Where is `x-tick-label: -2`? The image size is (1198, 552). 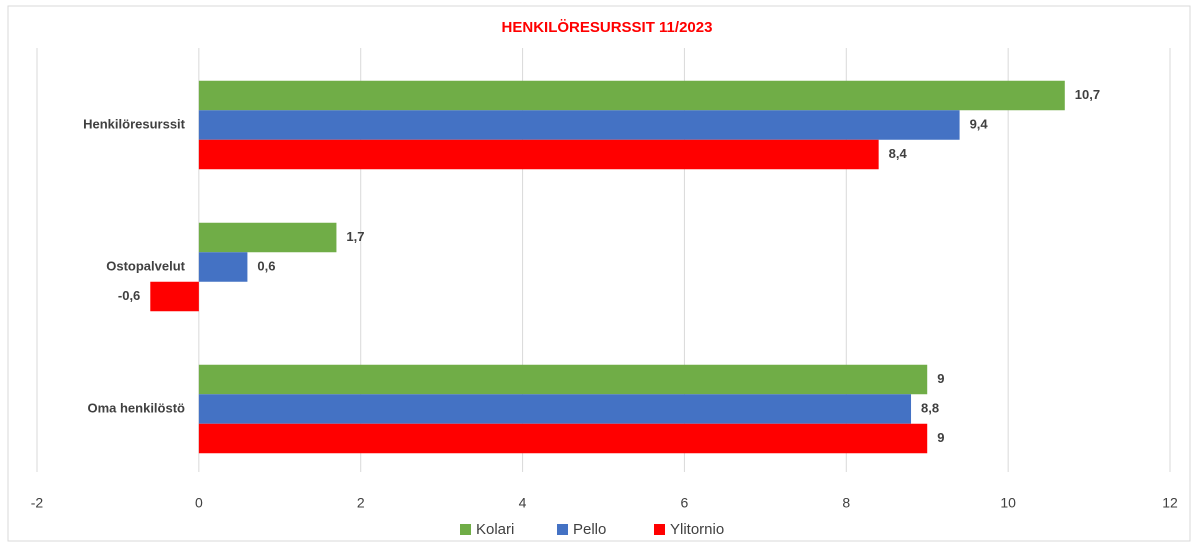 x-tick-label: -2 is located at coordinates (37, 503).